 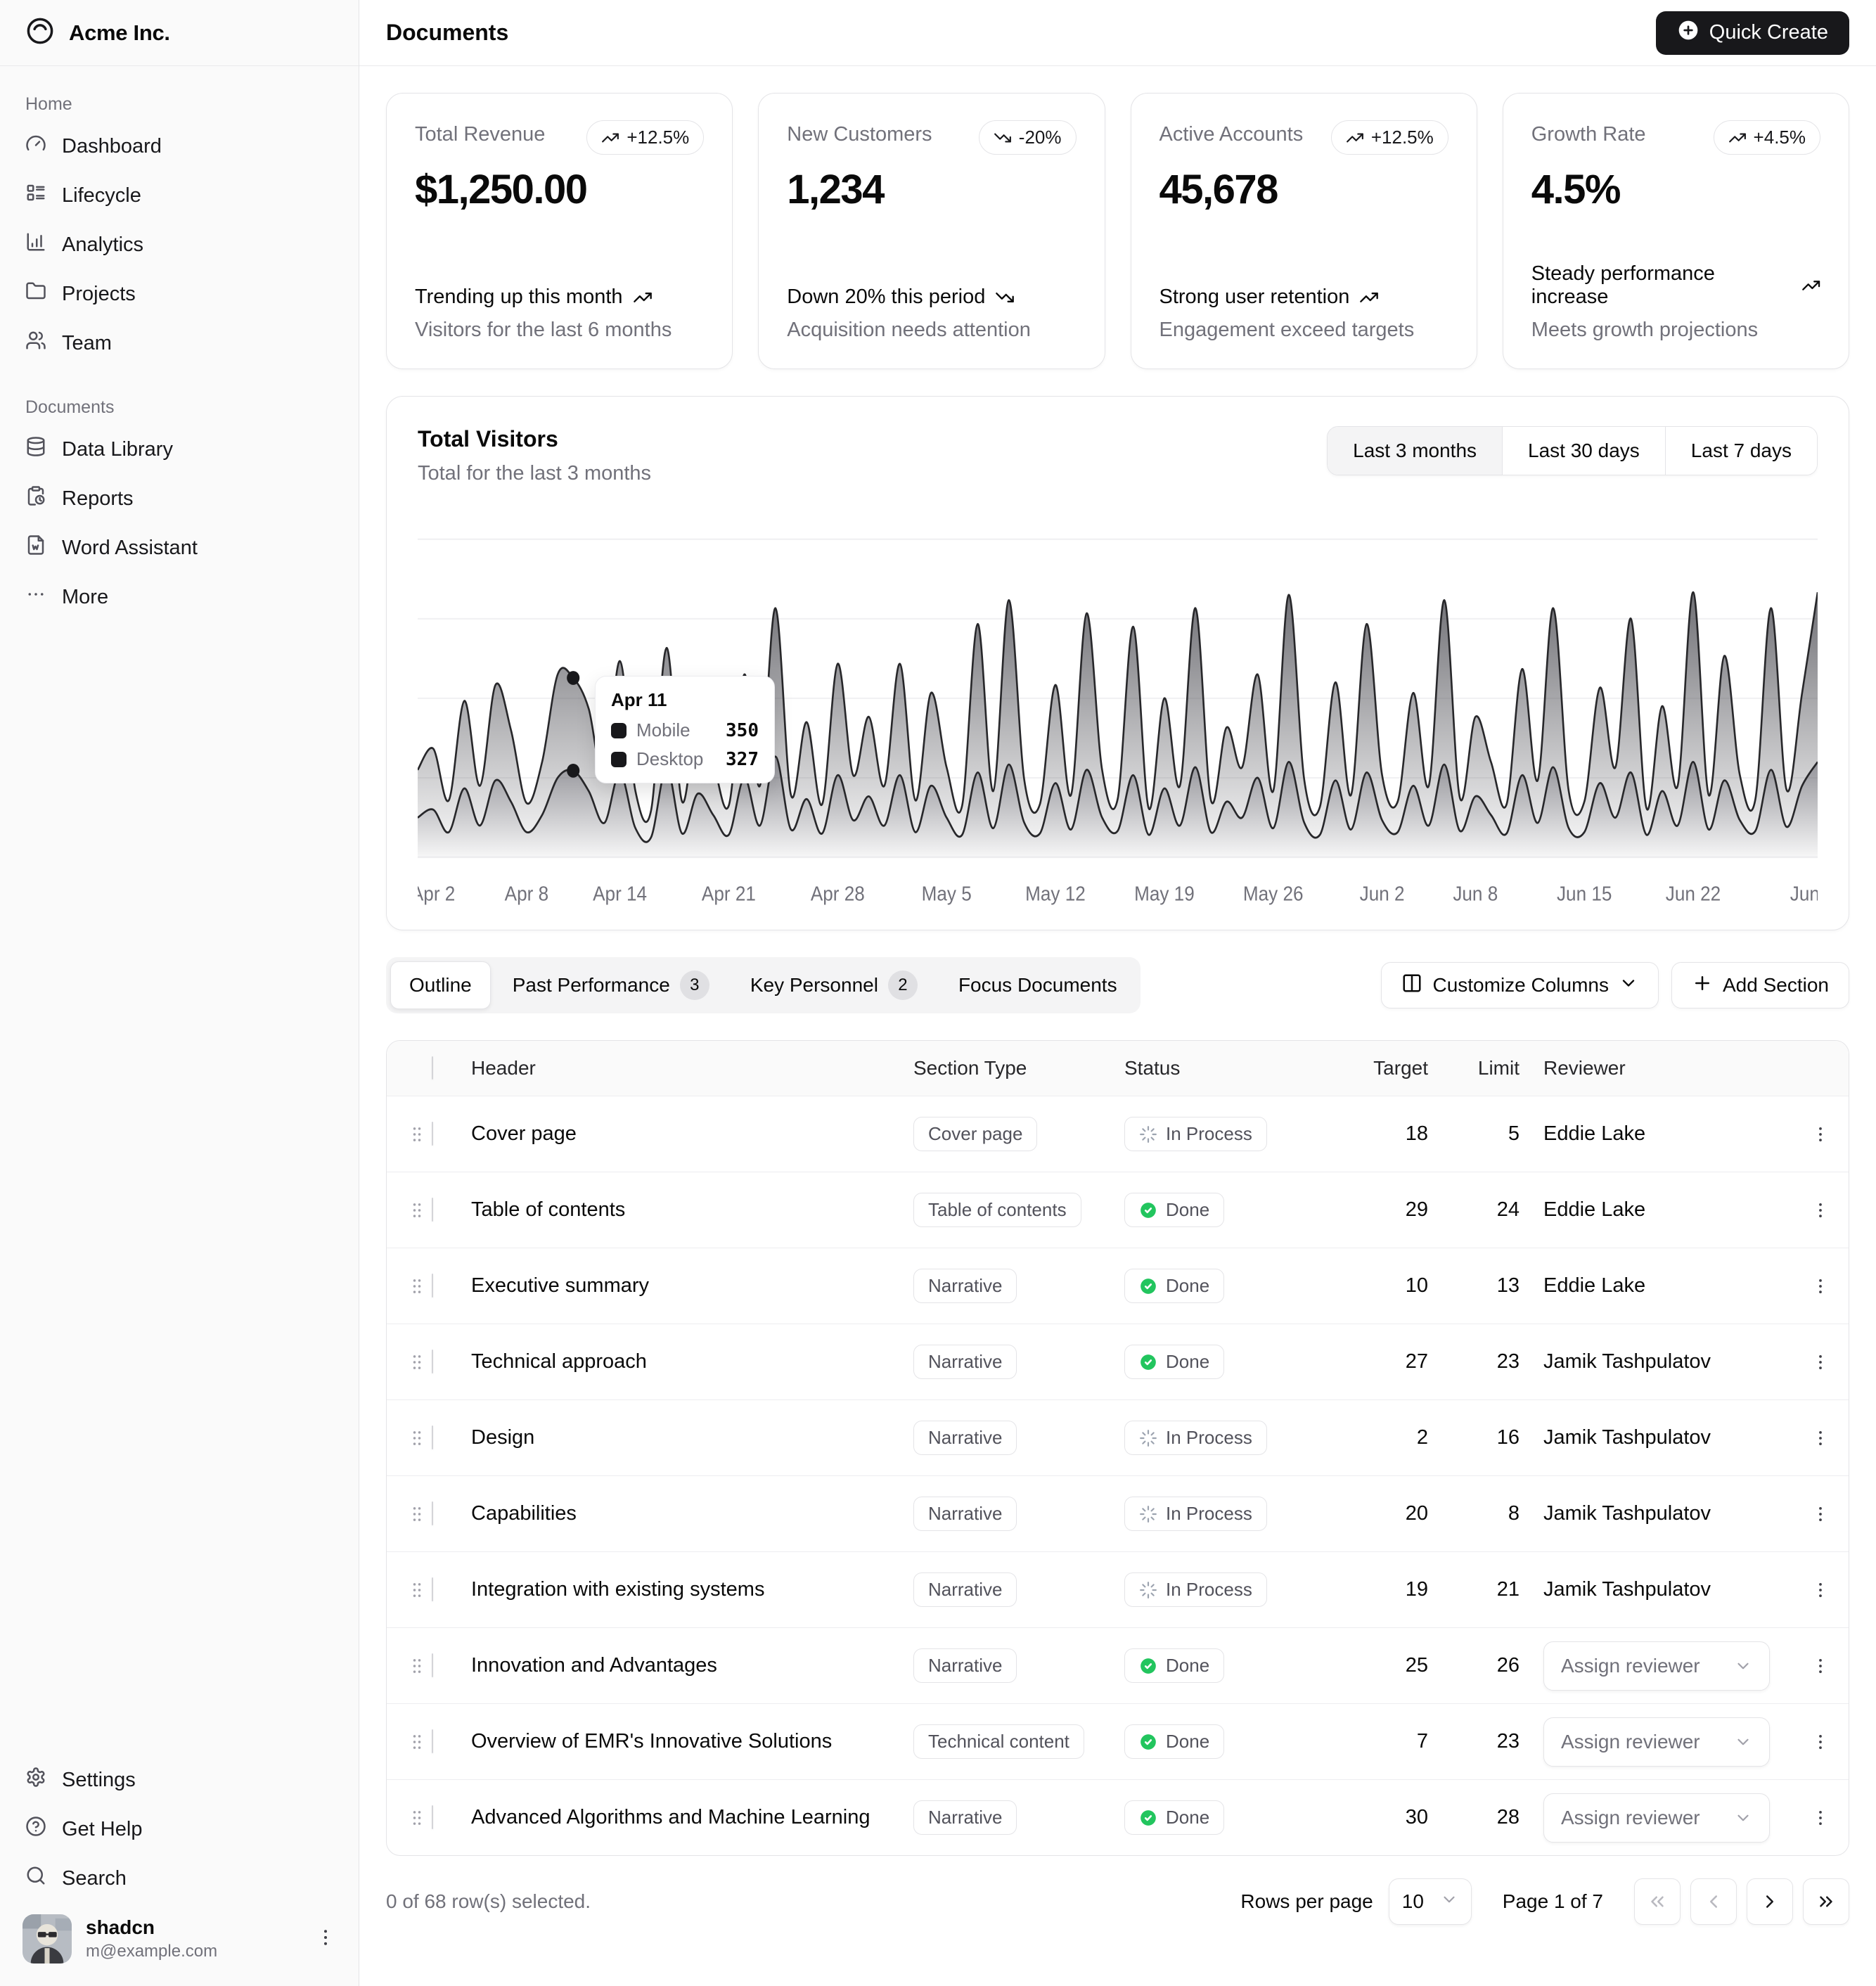 I want to click on limit-cell: 28, so click(x=1508, y=1817).